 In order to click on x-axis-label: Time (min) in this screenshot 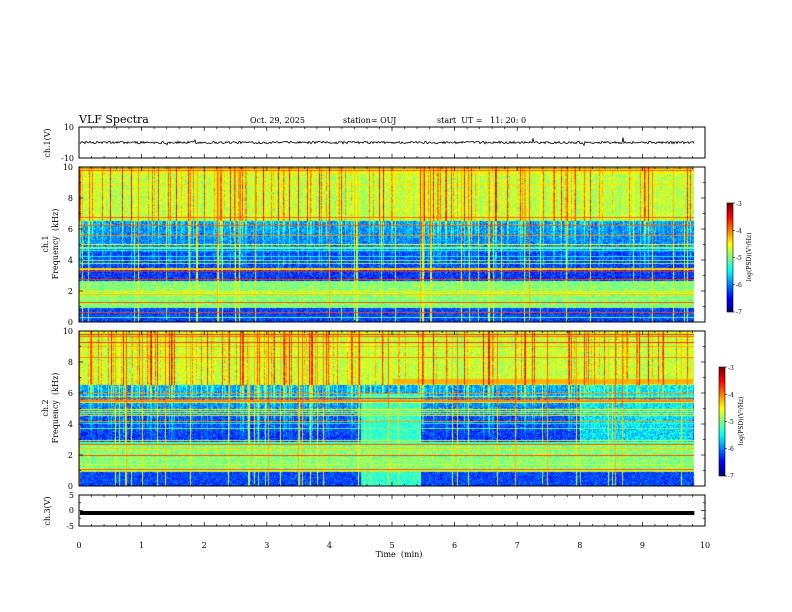, I will do `click(399, 554)`.